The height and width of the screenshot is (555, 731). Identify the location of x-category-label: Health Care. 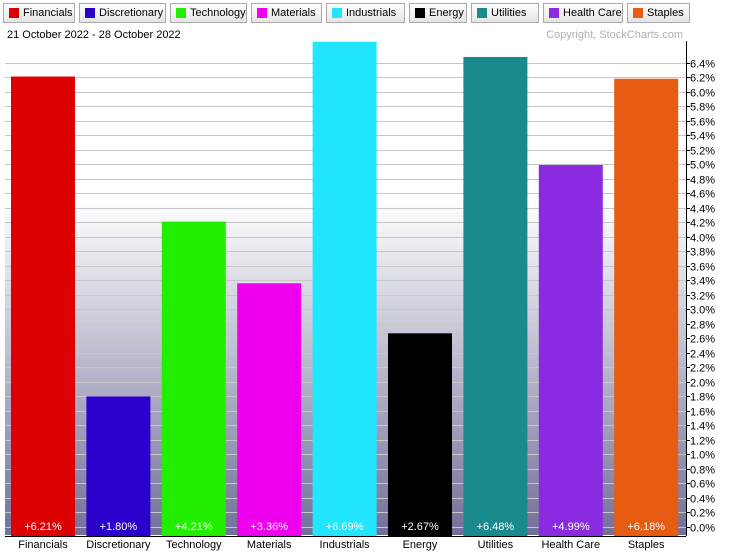
(570, 545).